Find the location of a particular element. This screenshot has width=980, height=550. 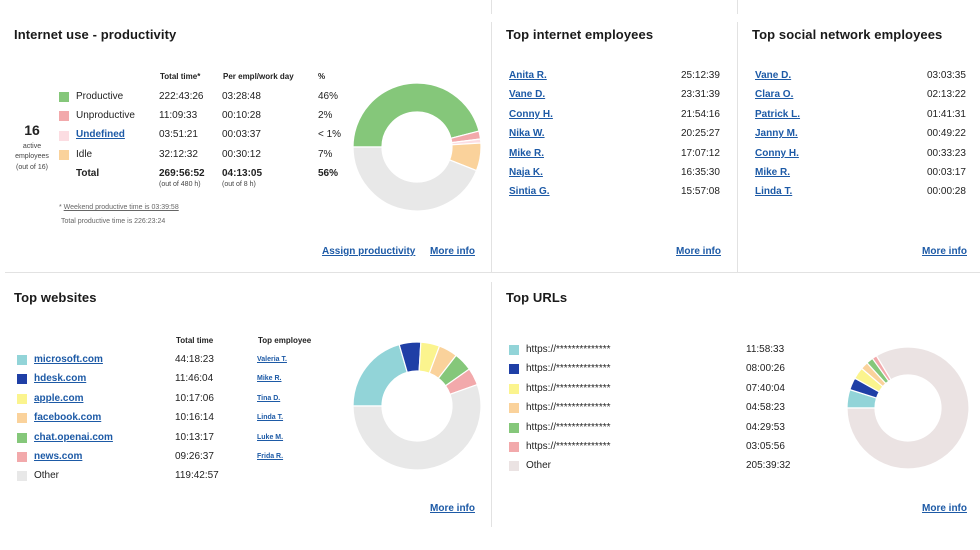

employee-link: Linda T. is located at coordinates (774, 192).